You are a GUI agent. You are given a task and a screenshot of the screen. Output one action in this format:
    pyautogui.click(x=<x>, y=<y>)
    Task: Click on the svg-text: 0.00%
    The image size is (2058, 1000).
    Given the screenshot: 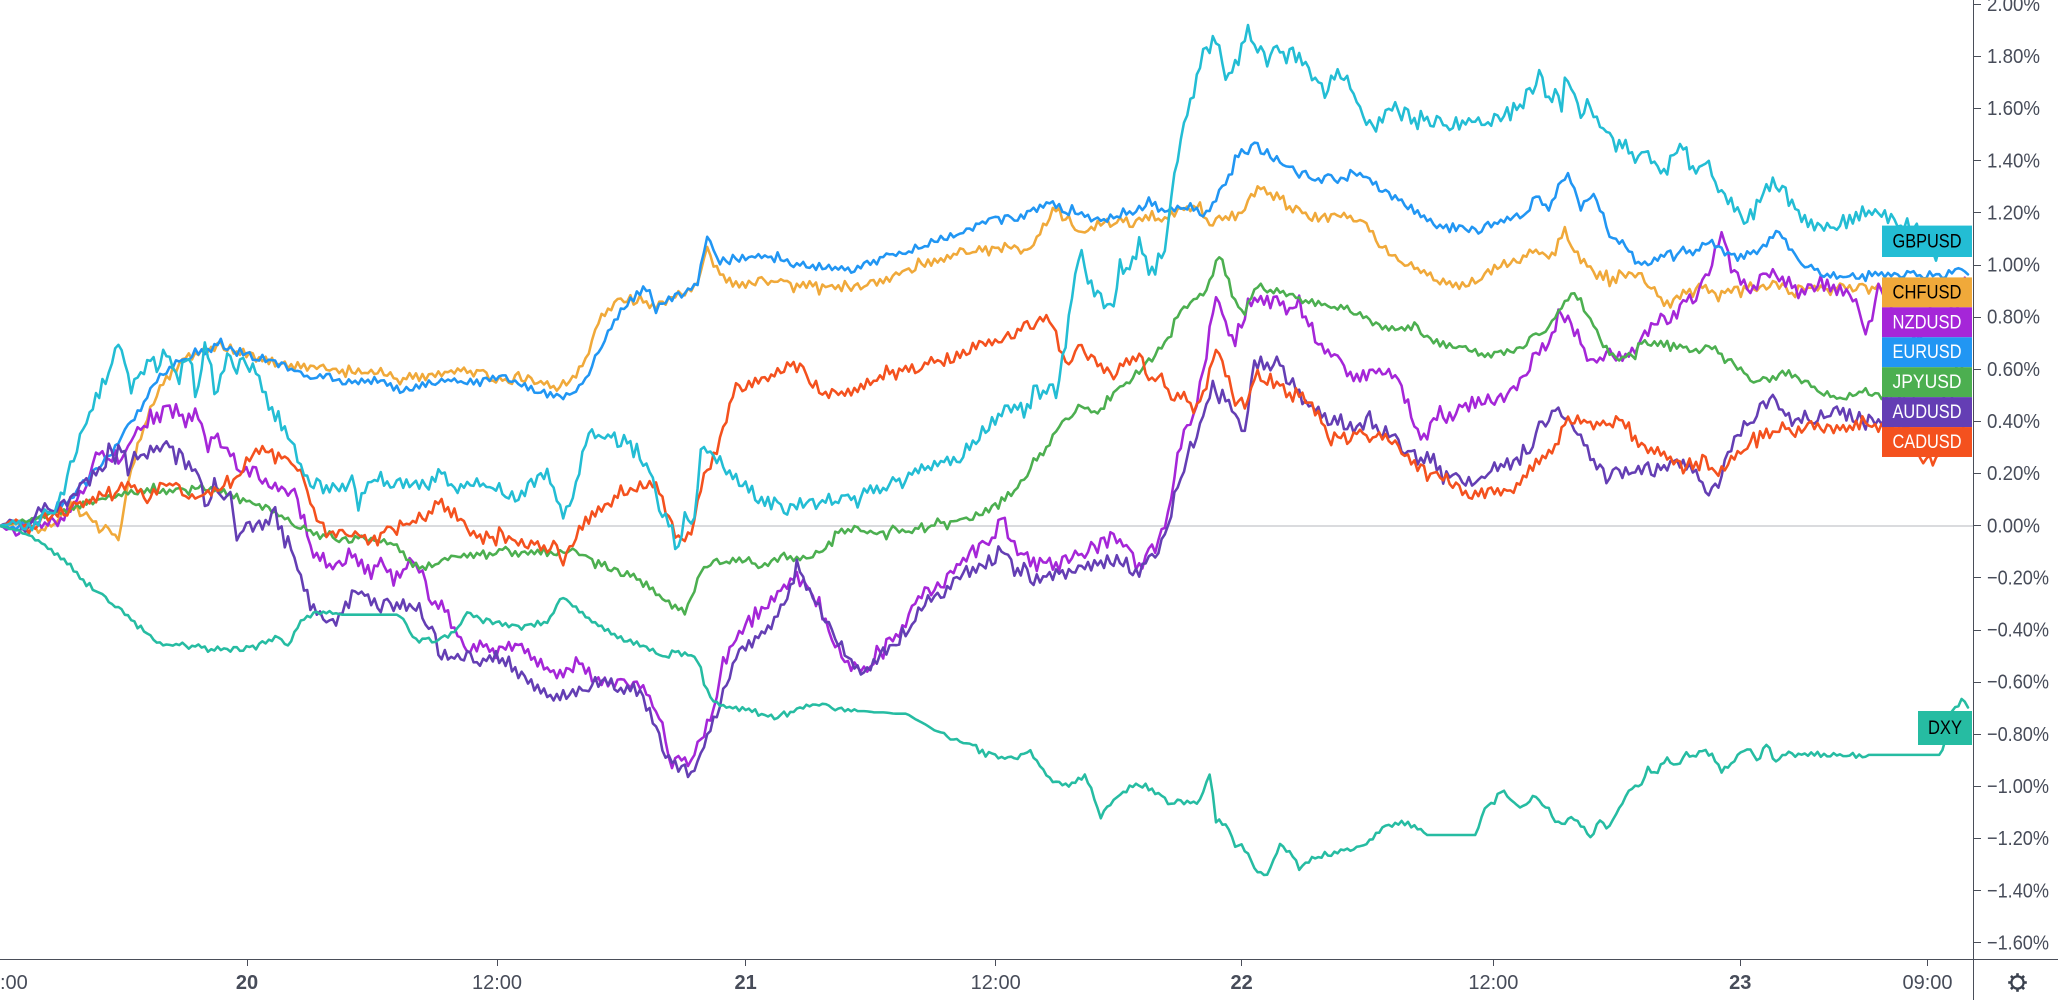 What is the action you would take?
    pyautogui.click(x=2013, y=525)
    